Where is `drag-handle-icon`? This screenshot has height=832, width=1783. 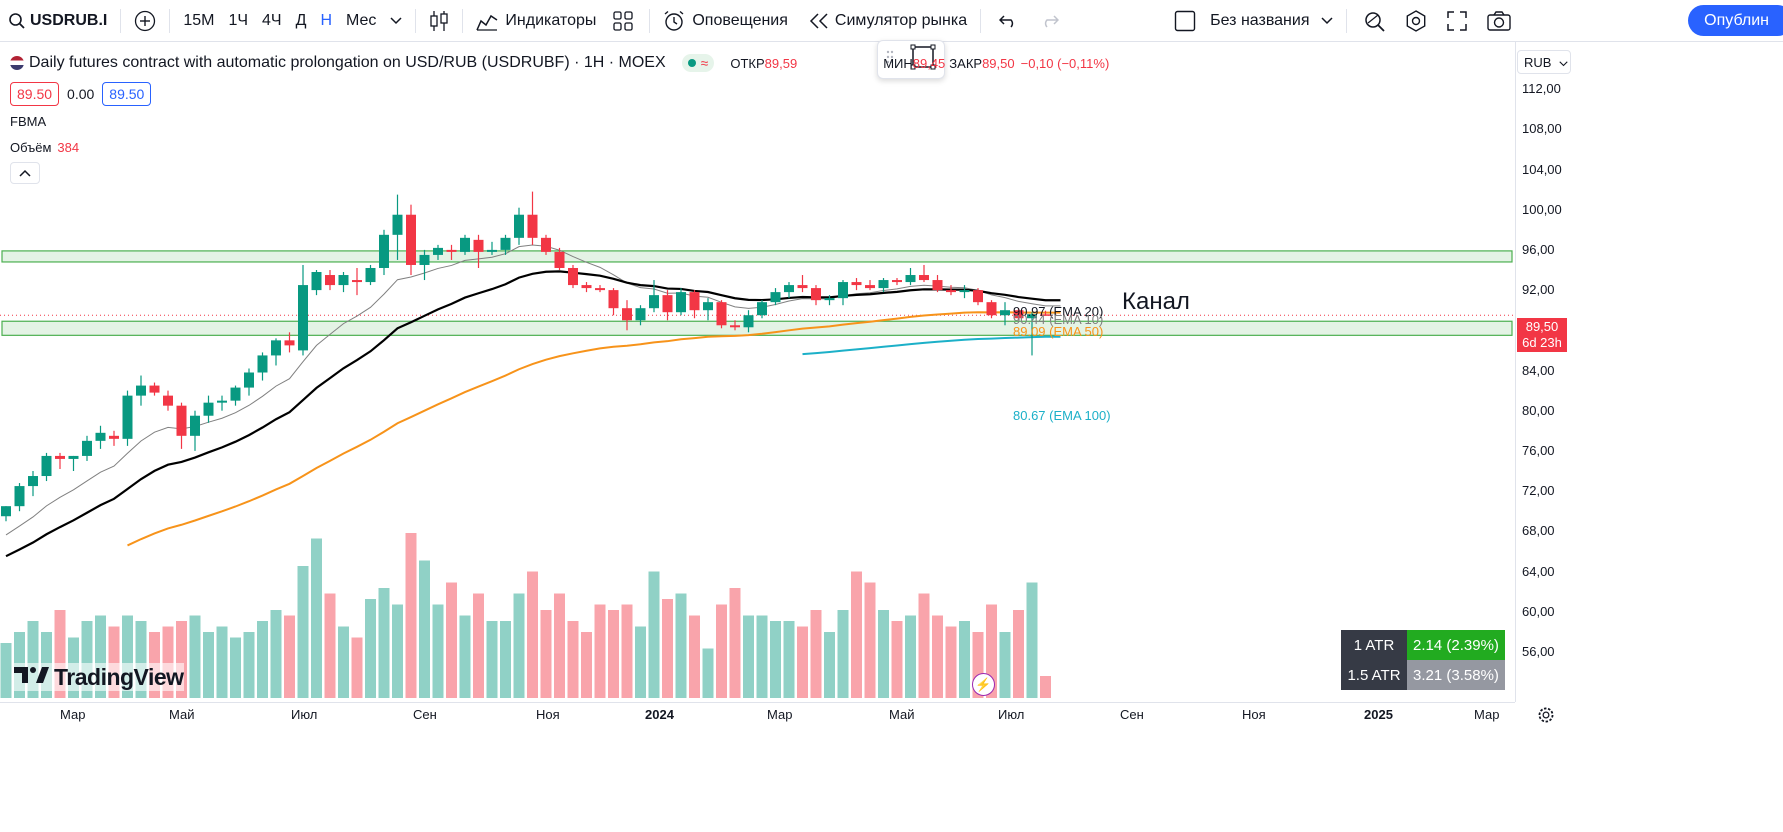
drag-handle-icon is located at coordinates (890, 59).